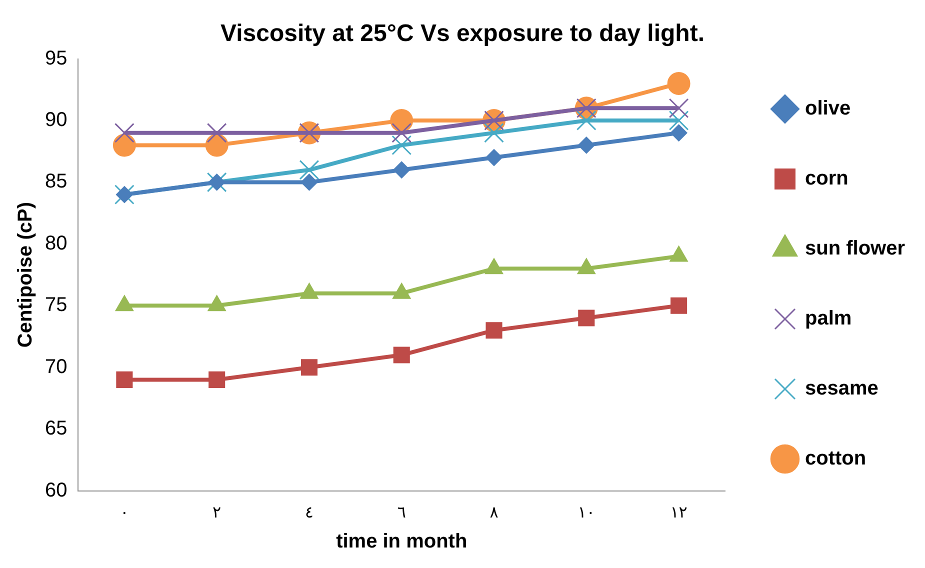 The width and height of the screenshot is (925, 568). What do you see at coordinates (56, 58) in the screenshot?
I see `y-tick-label: 95` at bounding box center [56, 58].